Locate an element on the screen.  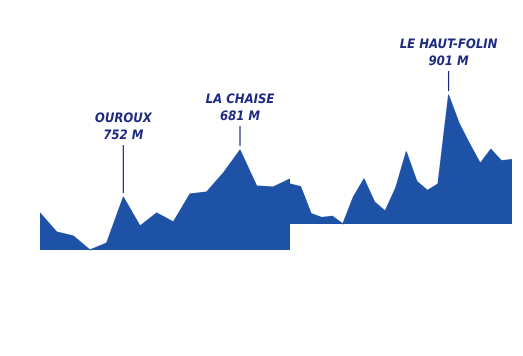
annotation: OUROUX 752 M is located at coordinates (123, 127).